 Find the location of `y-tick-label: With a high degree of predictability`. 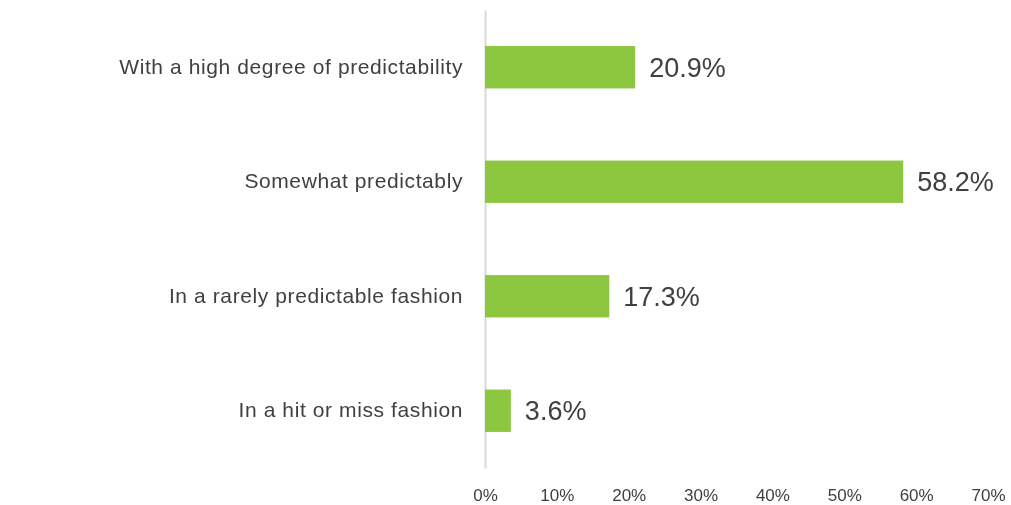

y-tick-label: With a high degree of predictability is located at coordinates (291, 66).